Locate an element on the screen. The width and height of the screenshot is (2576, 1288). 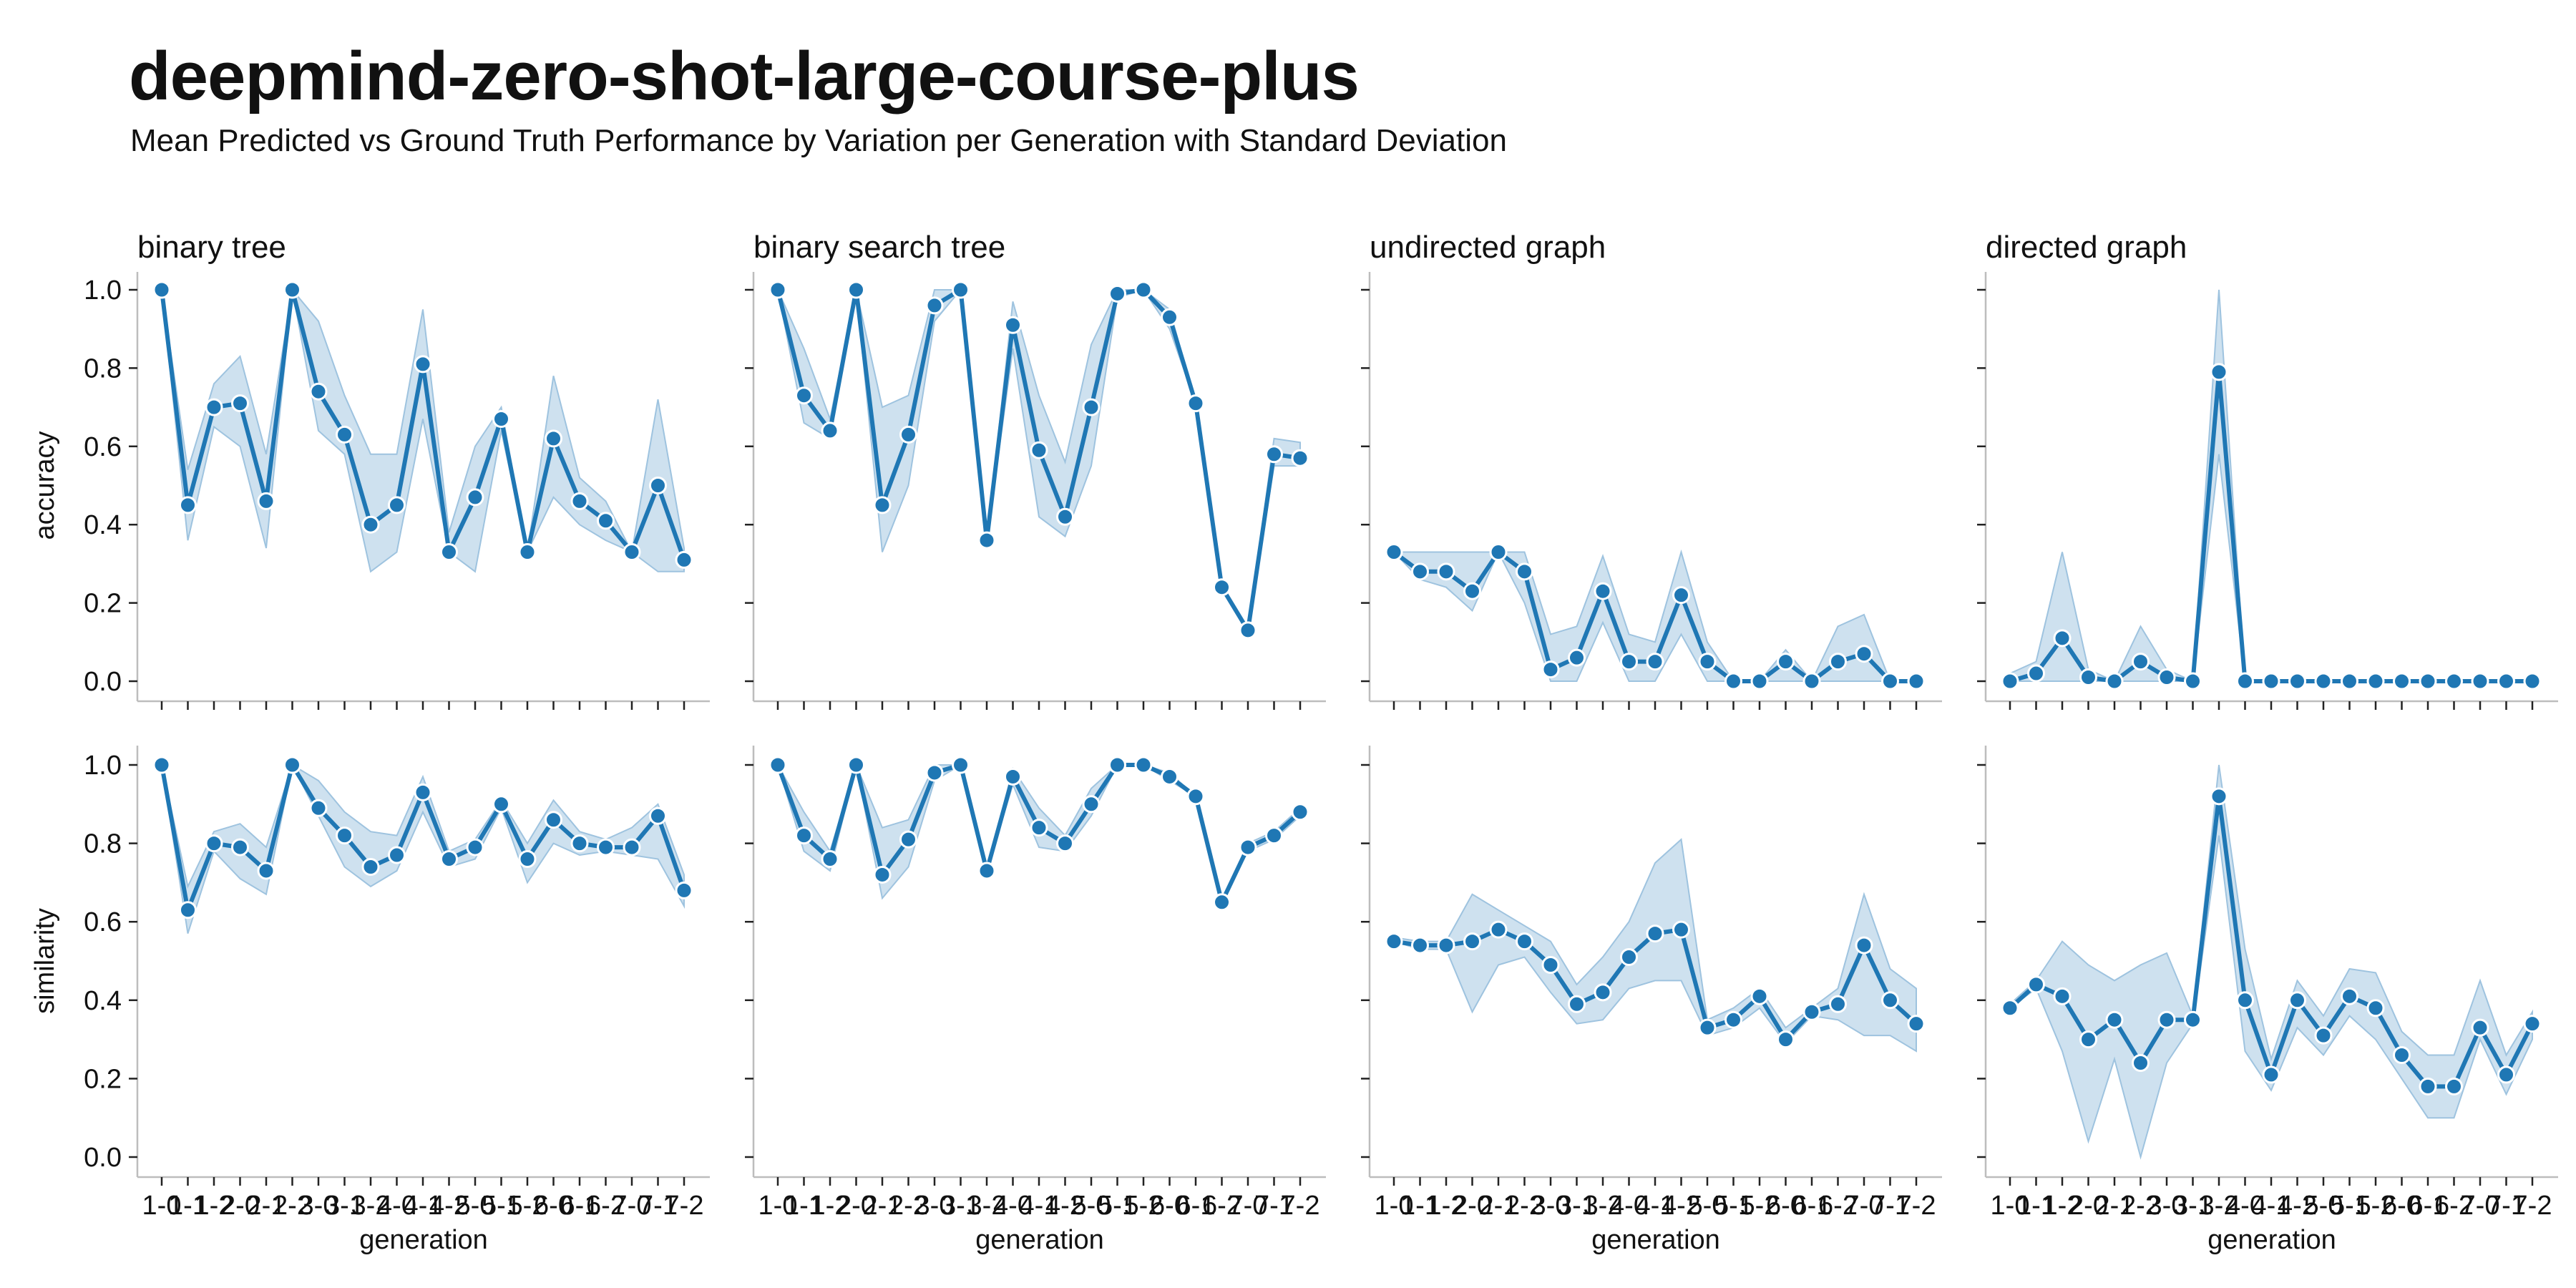
x-tick-label: 7-1 is located at coordinates (2506, 1206).